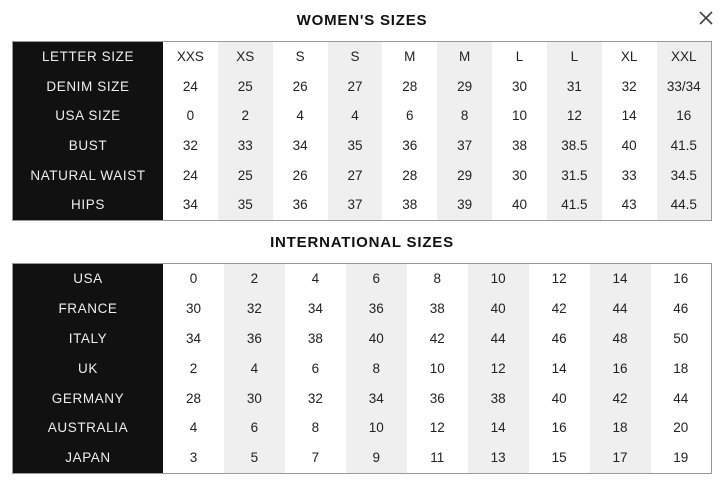 The image size is (720, 495). What do you see at coordinates (362, 145) in the screenshot?
I see `table-row: BUST 32 33 34 35 36 37 38 38.5 40 41.5` at bounding box center [362, 145].